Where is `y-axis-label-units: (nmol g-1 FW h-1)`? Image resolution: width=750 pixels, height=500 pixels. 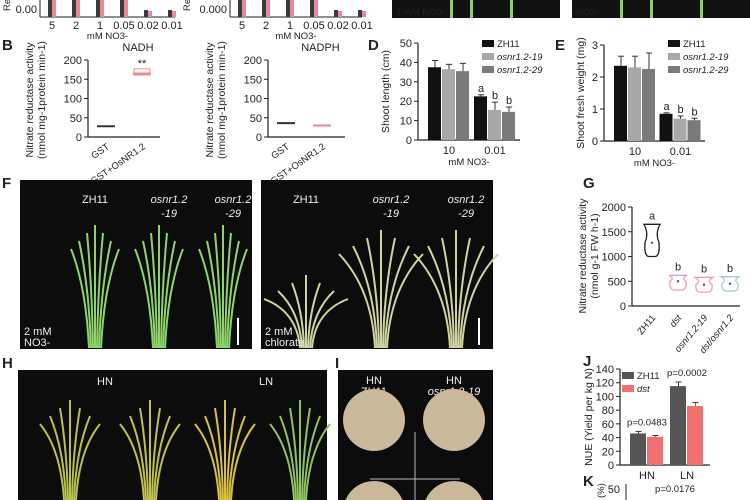
y-axis-label-units: (nmol g-1 FW h-1) is located at coordinates (595, 255).